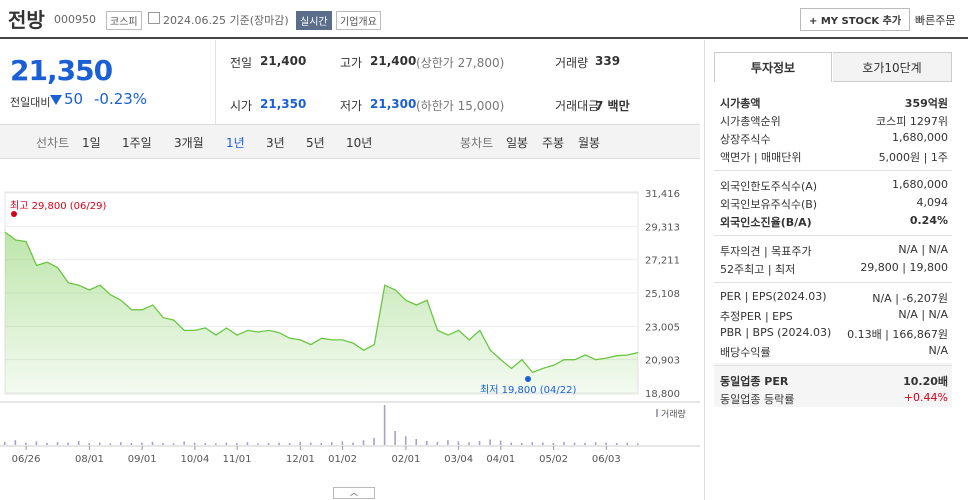 This screenshot has height=500, width=968. I want to click on info-tab: 호가10단계, so click(892, 67).